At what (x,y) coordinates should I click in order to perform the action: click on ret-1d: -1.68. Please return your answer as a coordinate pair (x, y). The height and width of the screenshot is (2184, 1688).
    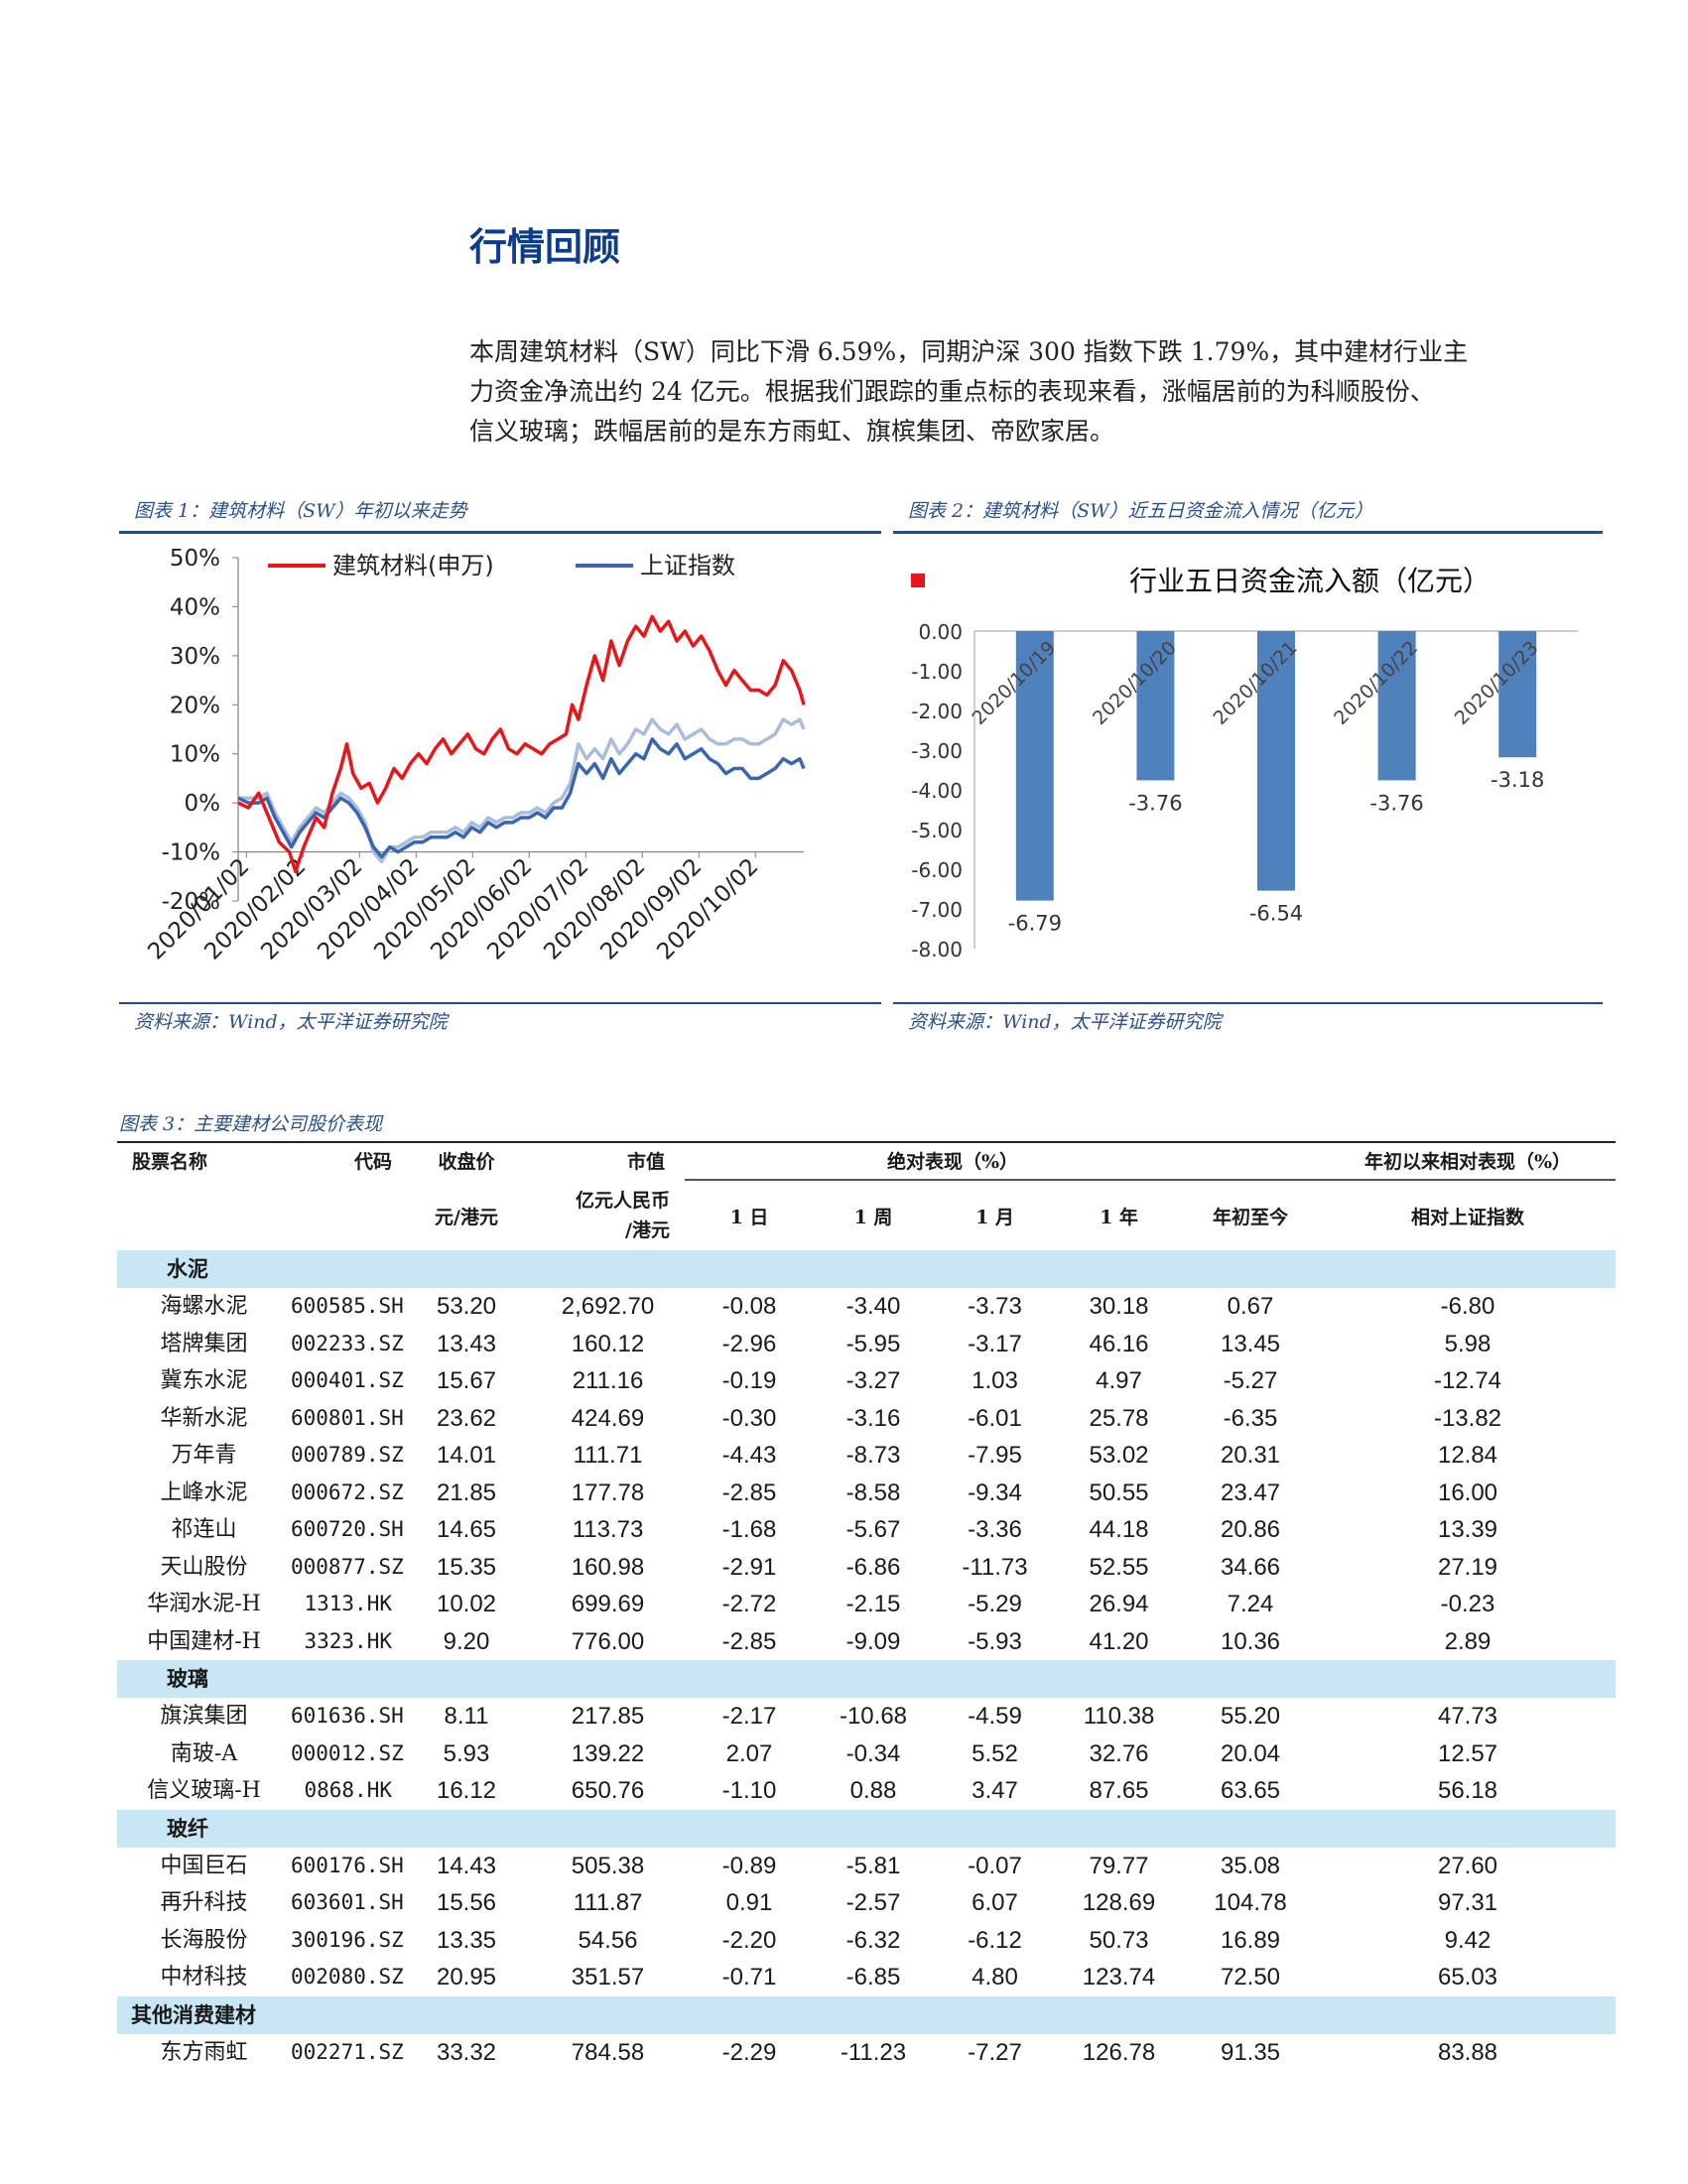
    Looking at the image, I should click on (749, 1529).